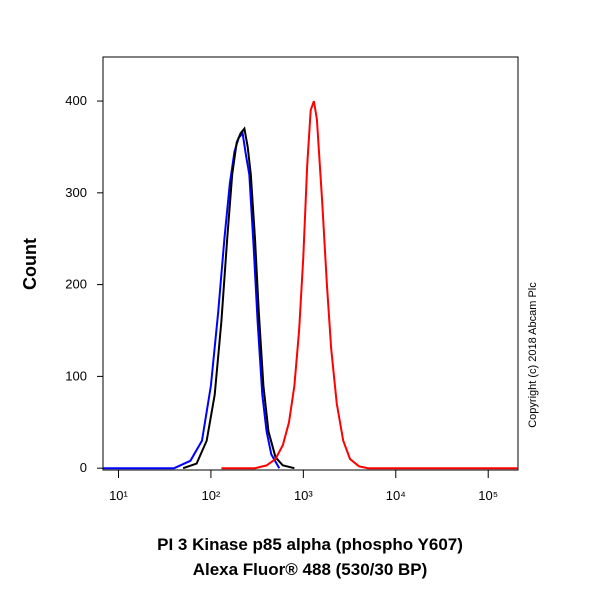  I want to click on x-tick-label: 10², so click(211, 495).